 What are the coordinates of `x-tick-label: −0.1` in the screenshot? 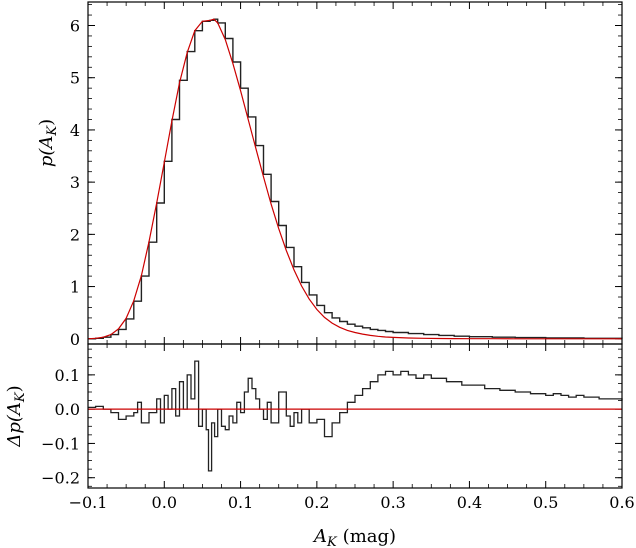 It's located at (88, 502).